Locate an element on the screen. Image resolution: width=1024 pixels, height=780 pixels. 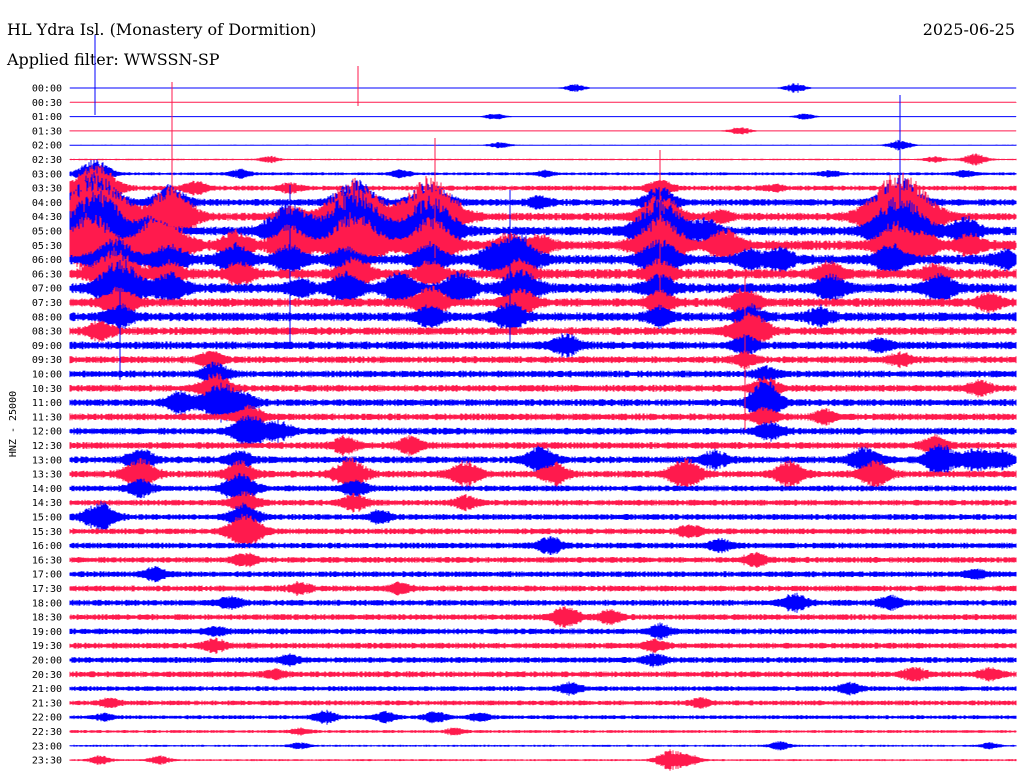
time-label: 08:00 is located at coordinates (47, 317).